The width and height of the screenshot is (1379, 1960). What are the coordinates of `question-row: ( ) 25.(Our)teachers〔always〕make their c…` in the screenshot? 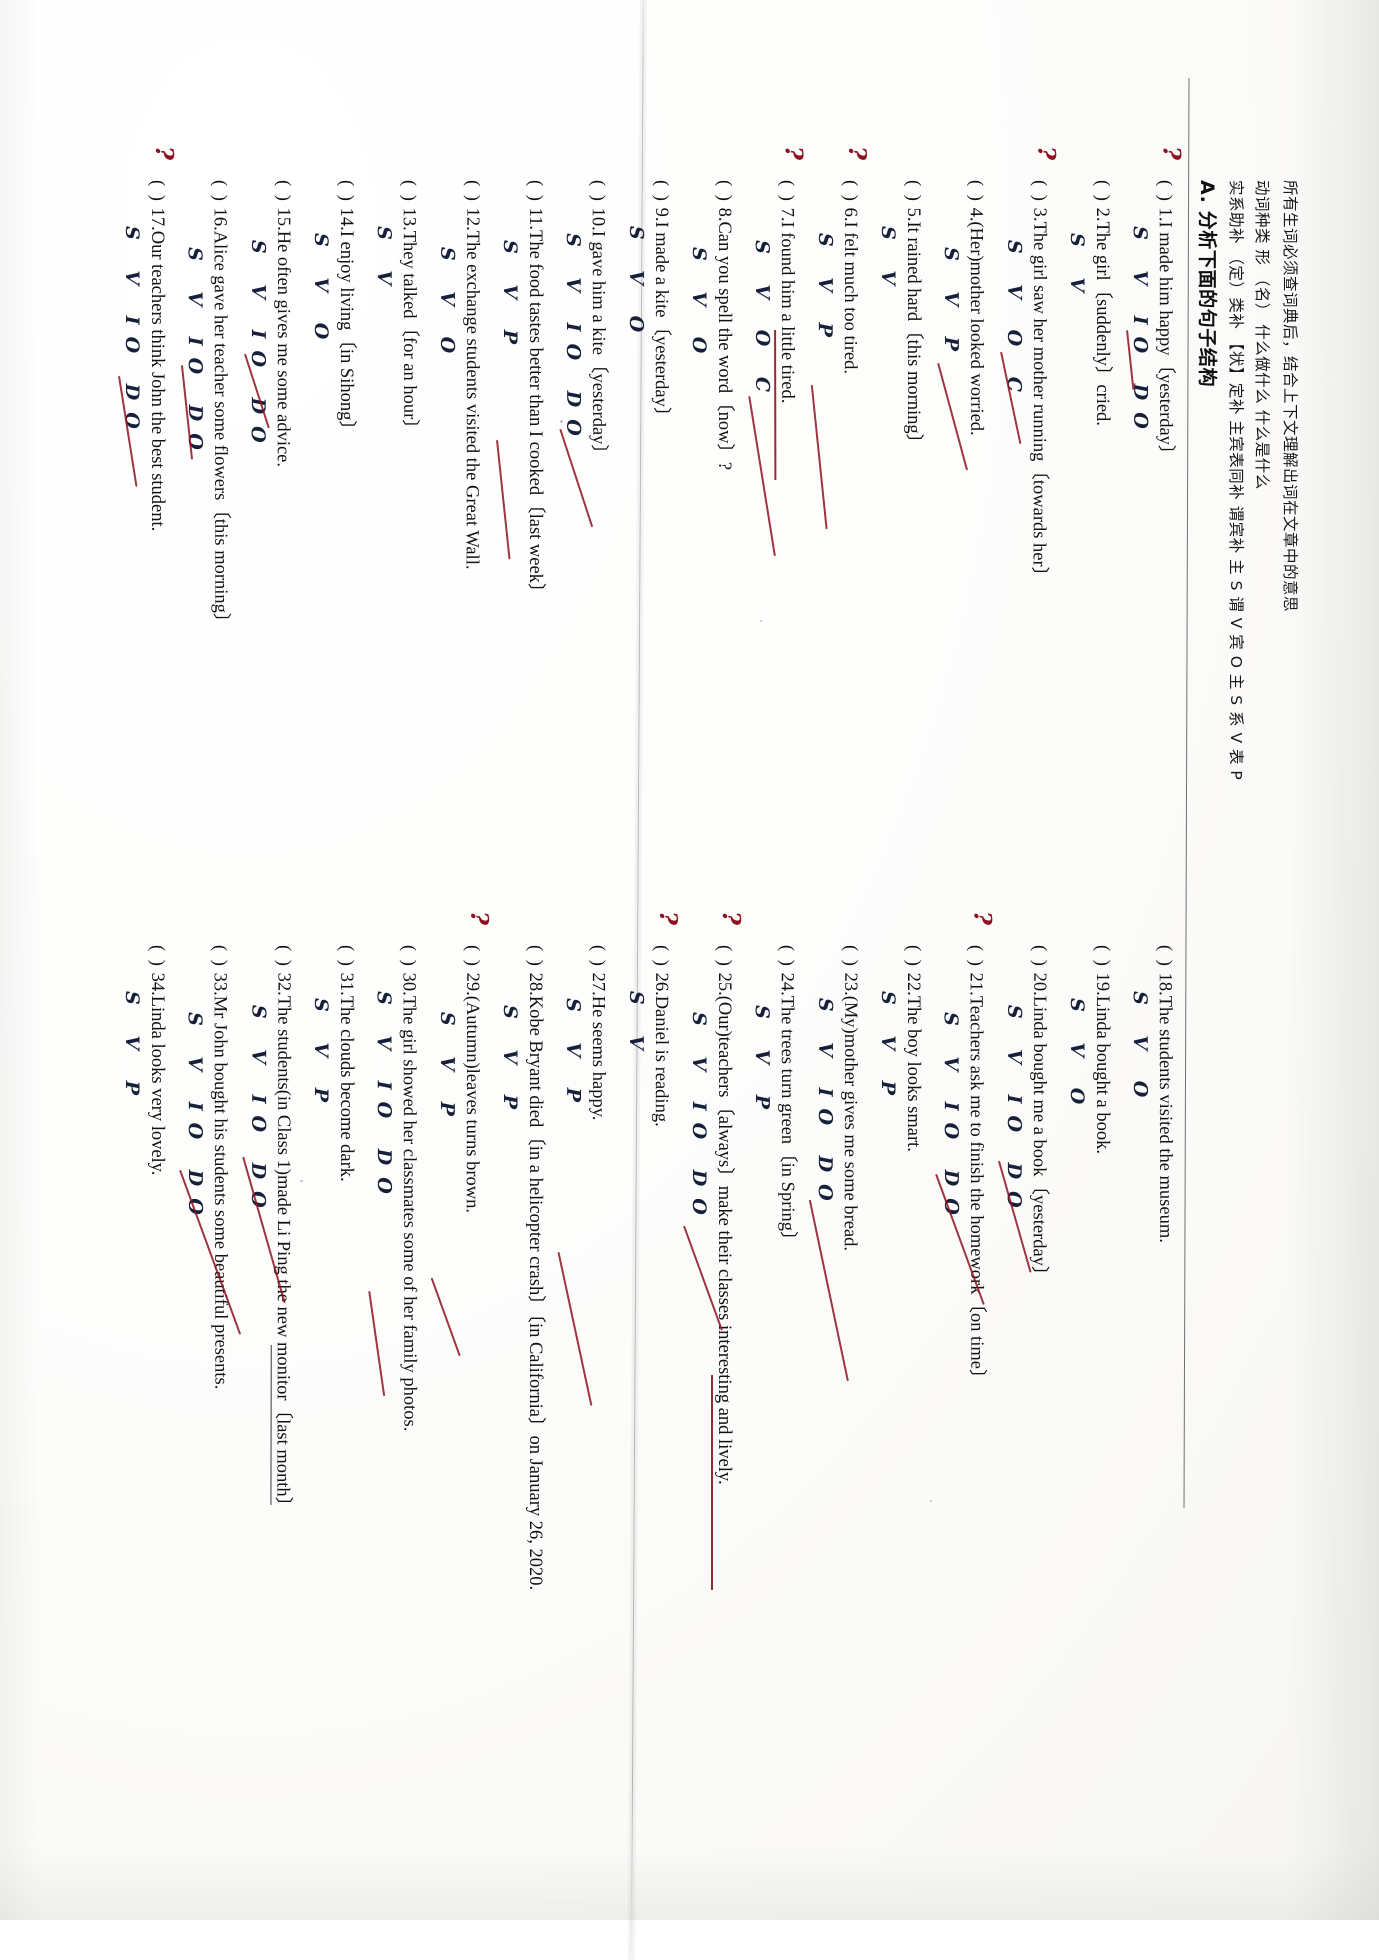 It's located at (714, 1250).